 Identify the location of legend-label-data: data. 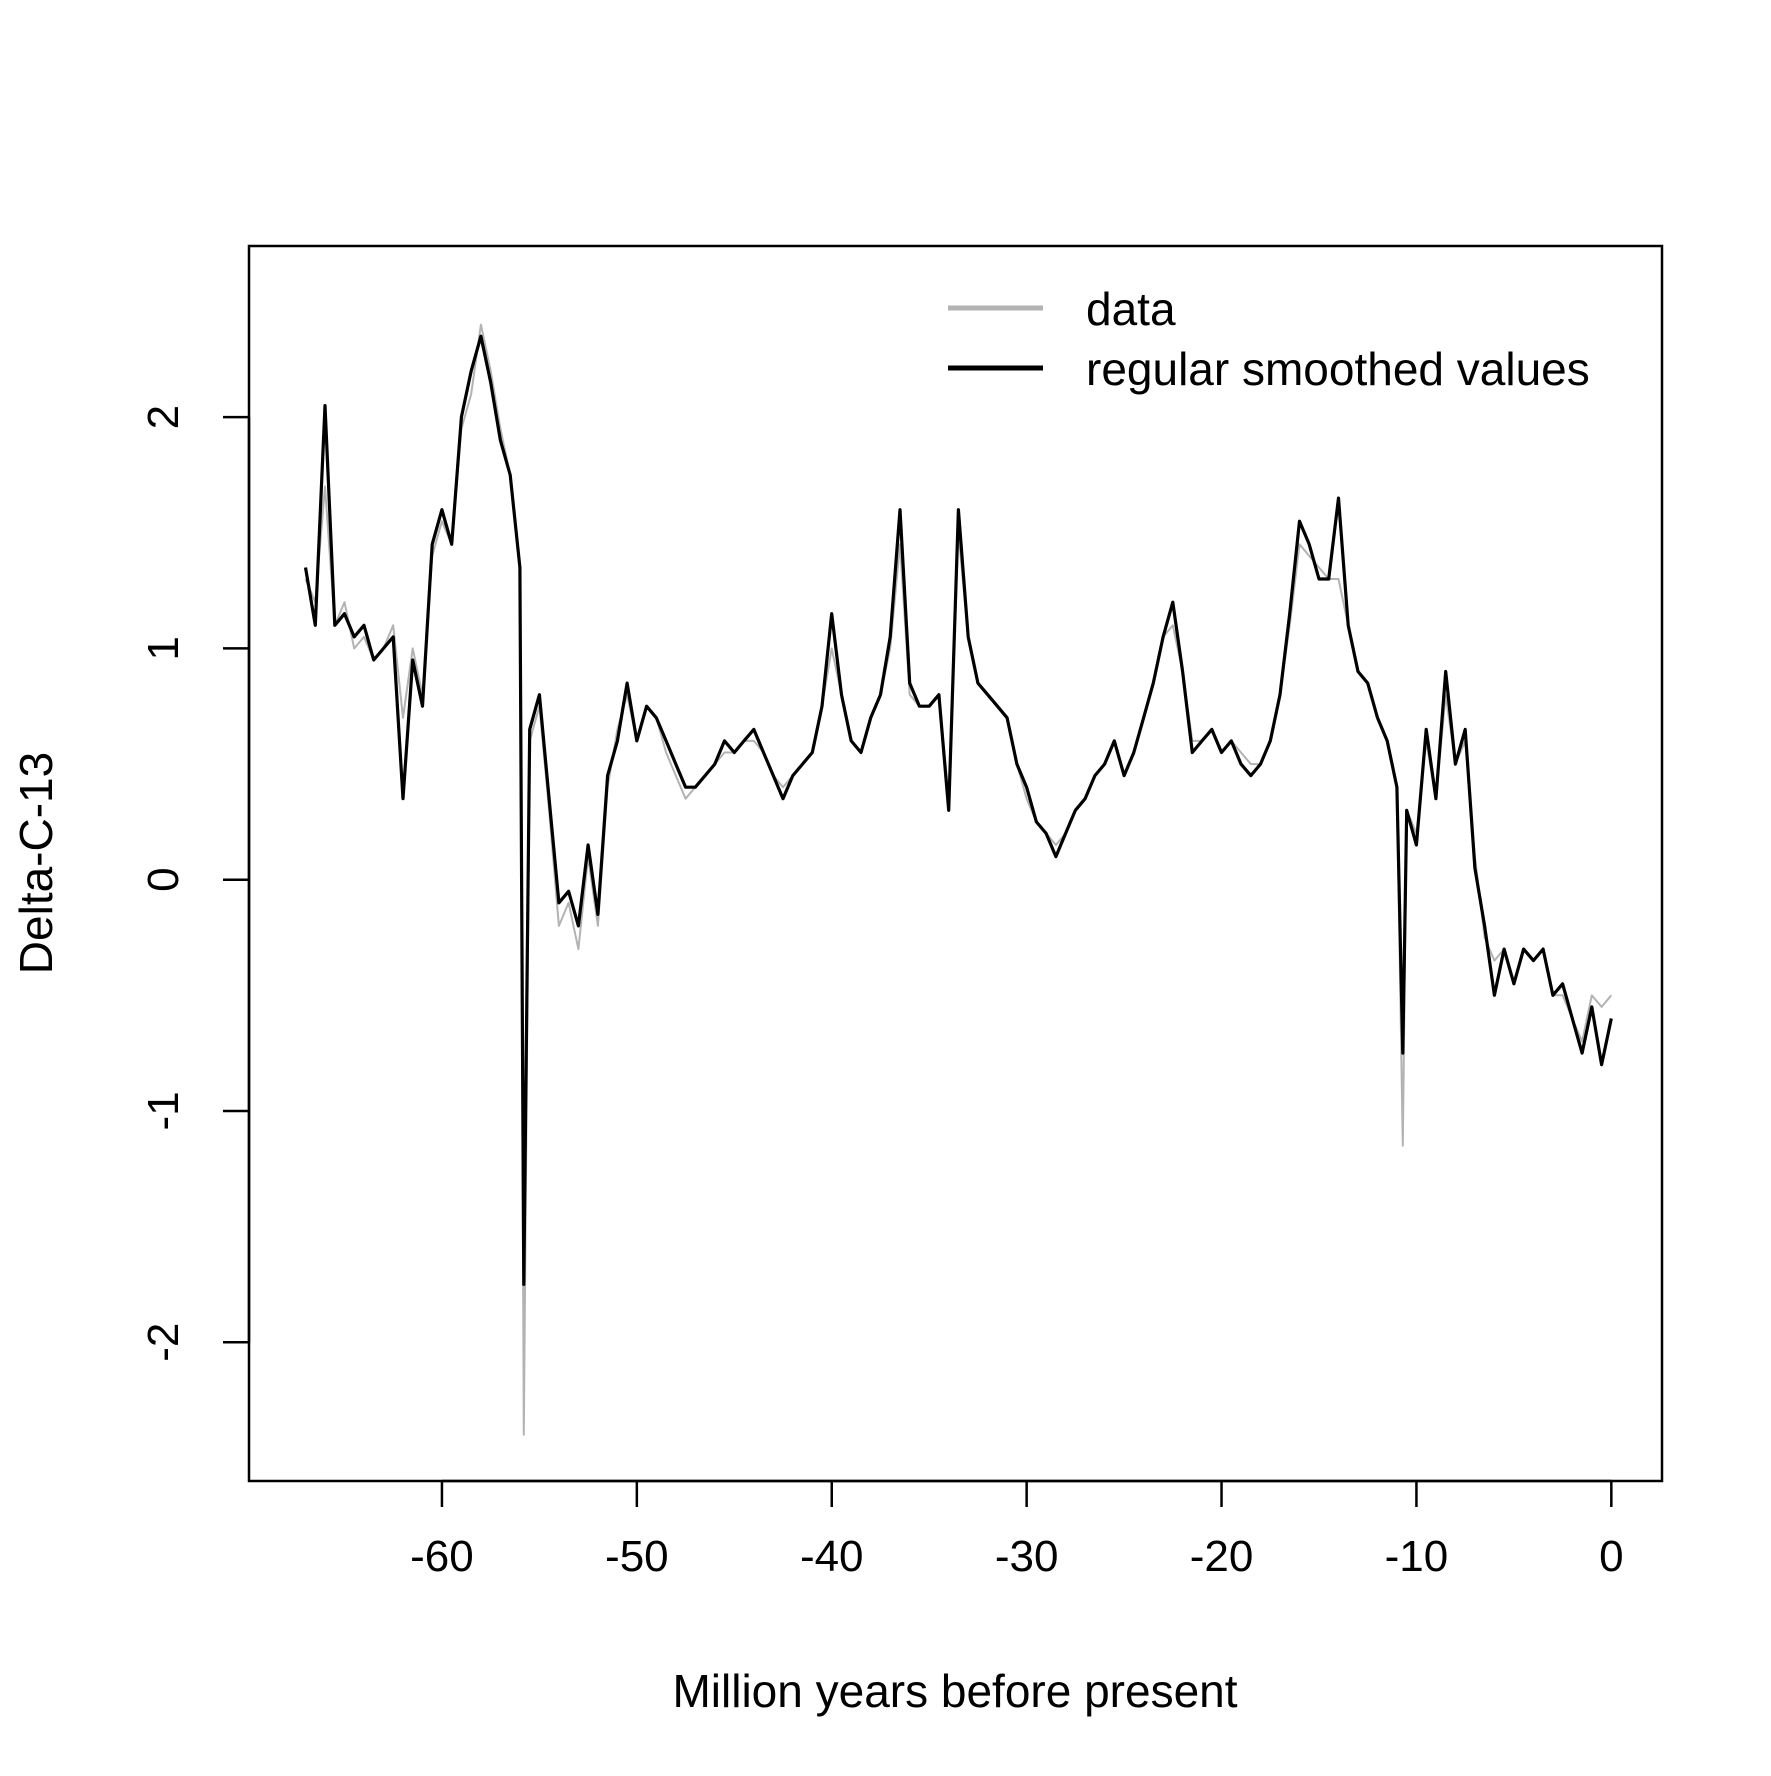
(1131, 309).